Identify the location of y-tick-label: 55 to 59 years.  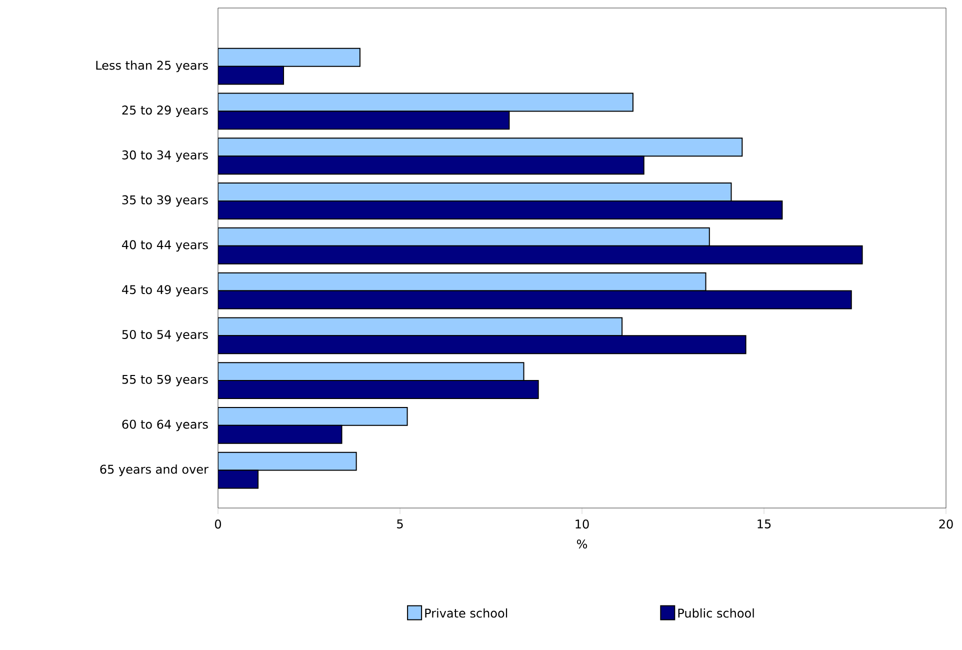
(165, 380).